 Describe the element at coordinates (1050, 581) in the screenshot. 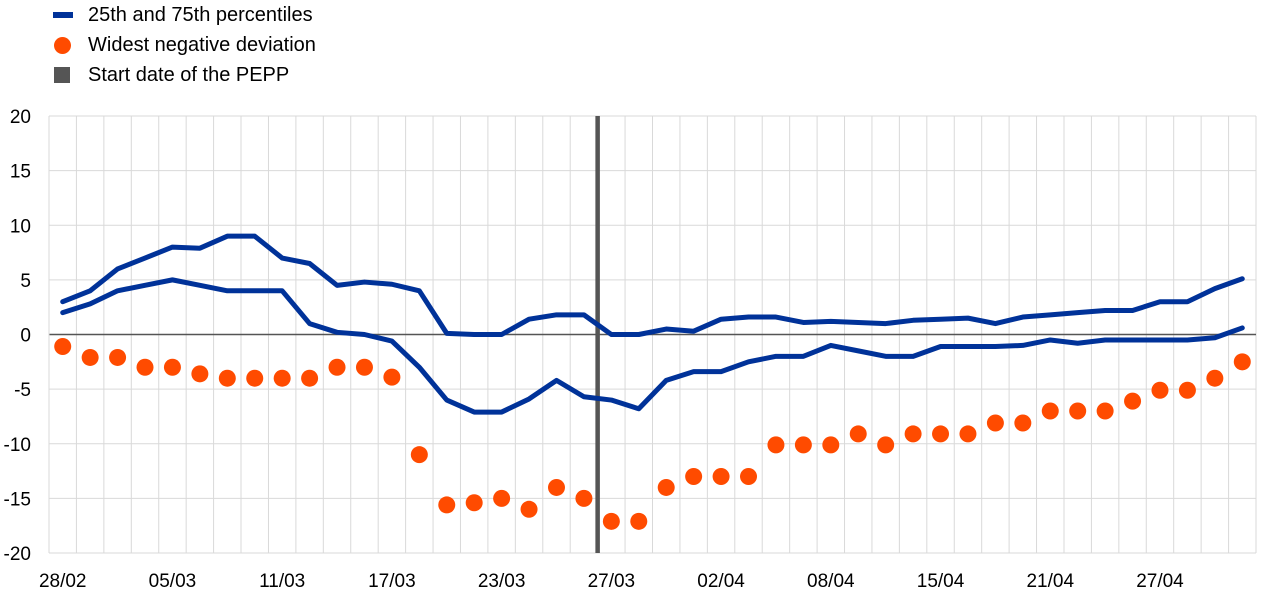

I see `x-tick-label: 21/04` at that location.